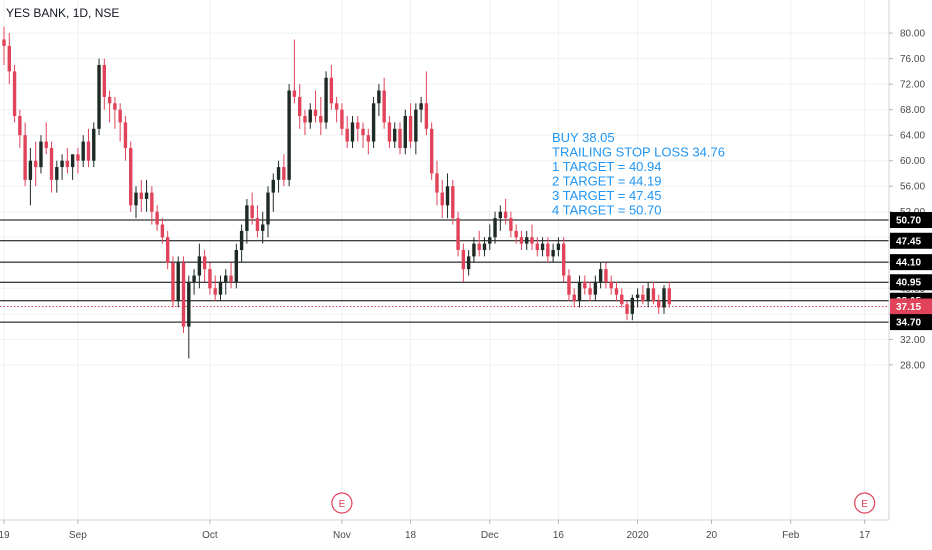  Describe the element at coordinates (908, 263) in the screenshot. I see `level-label: 44.10` at that location.